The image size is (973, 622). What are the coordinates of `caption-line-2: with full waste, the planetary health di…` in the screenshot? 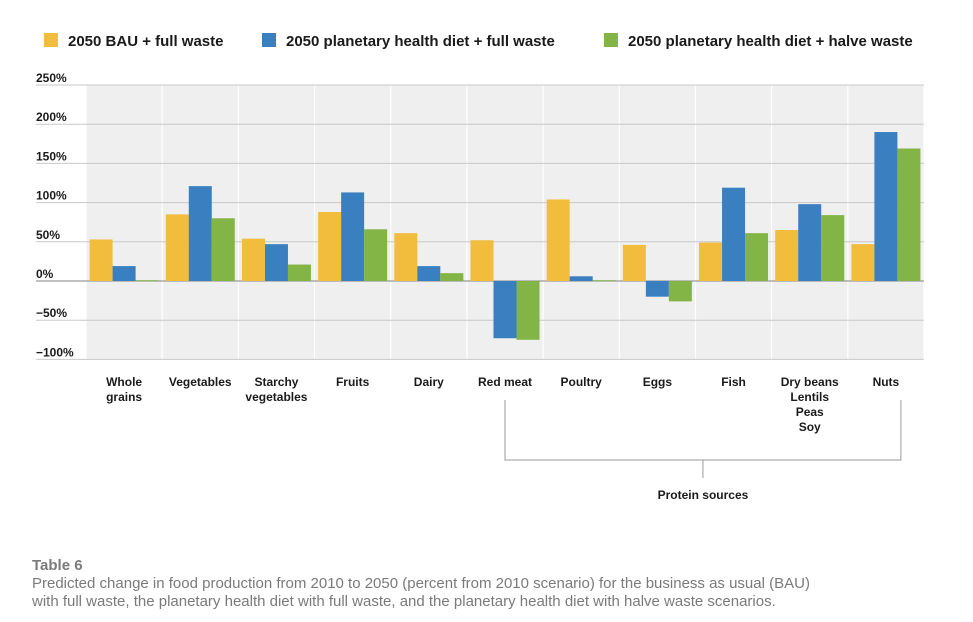 It's located at (404, 601).